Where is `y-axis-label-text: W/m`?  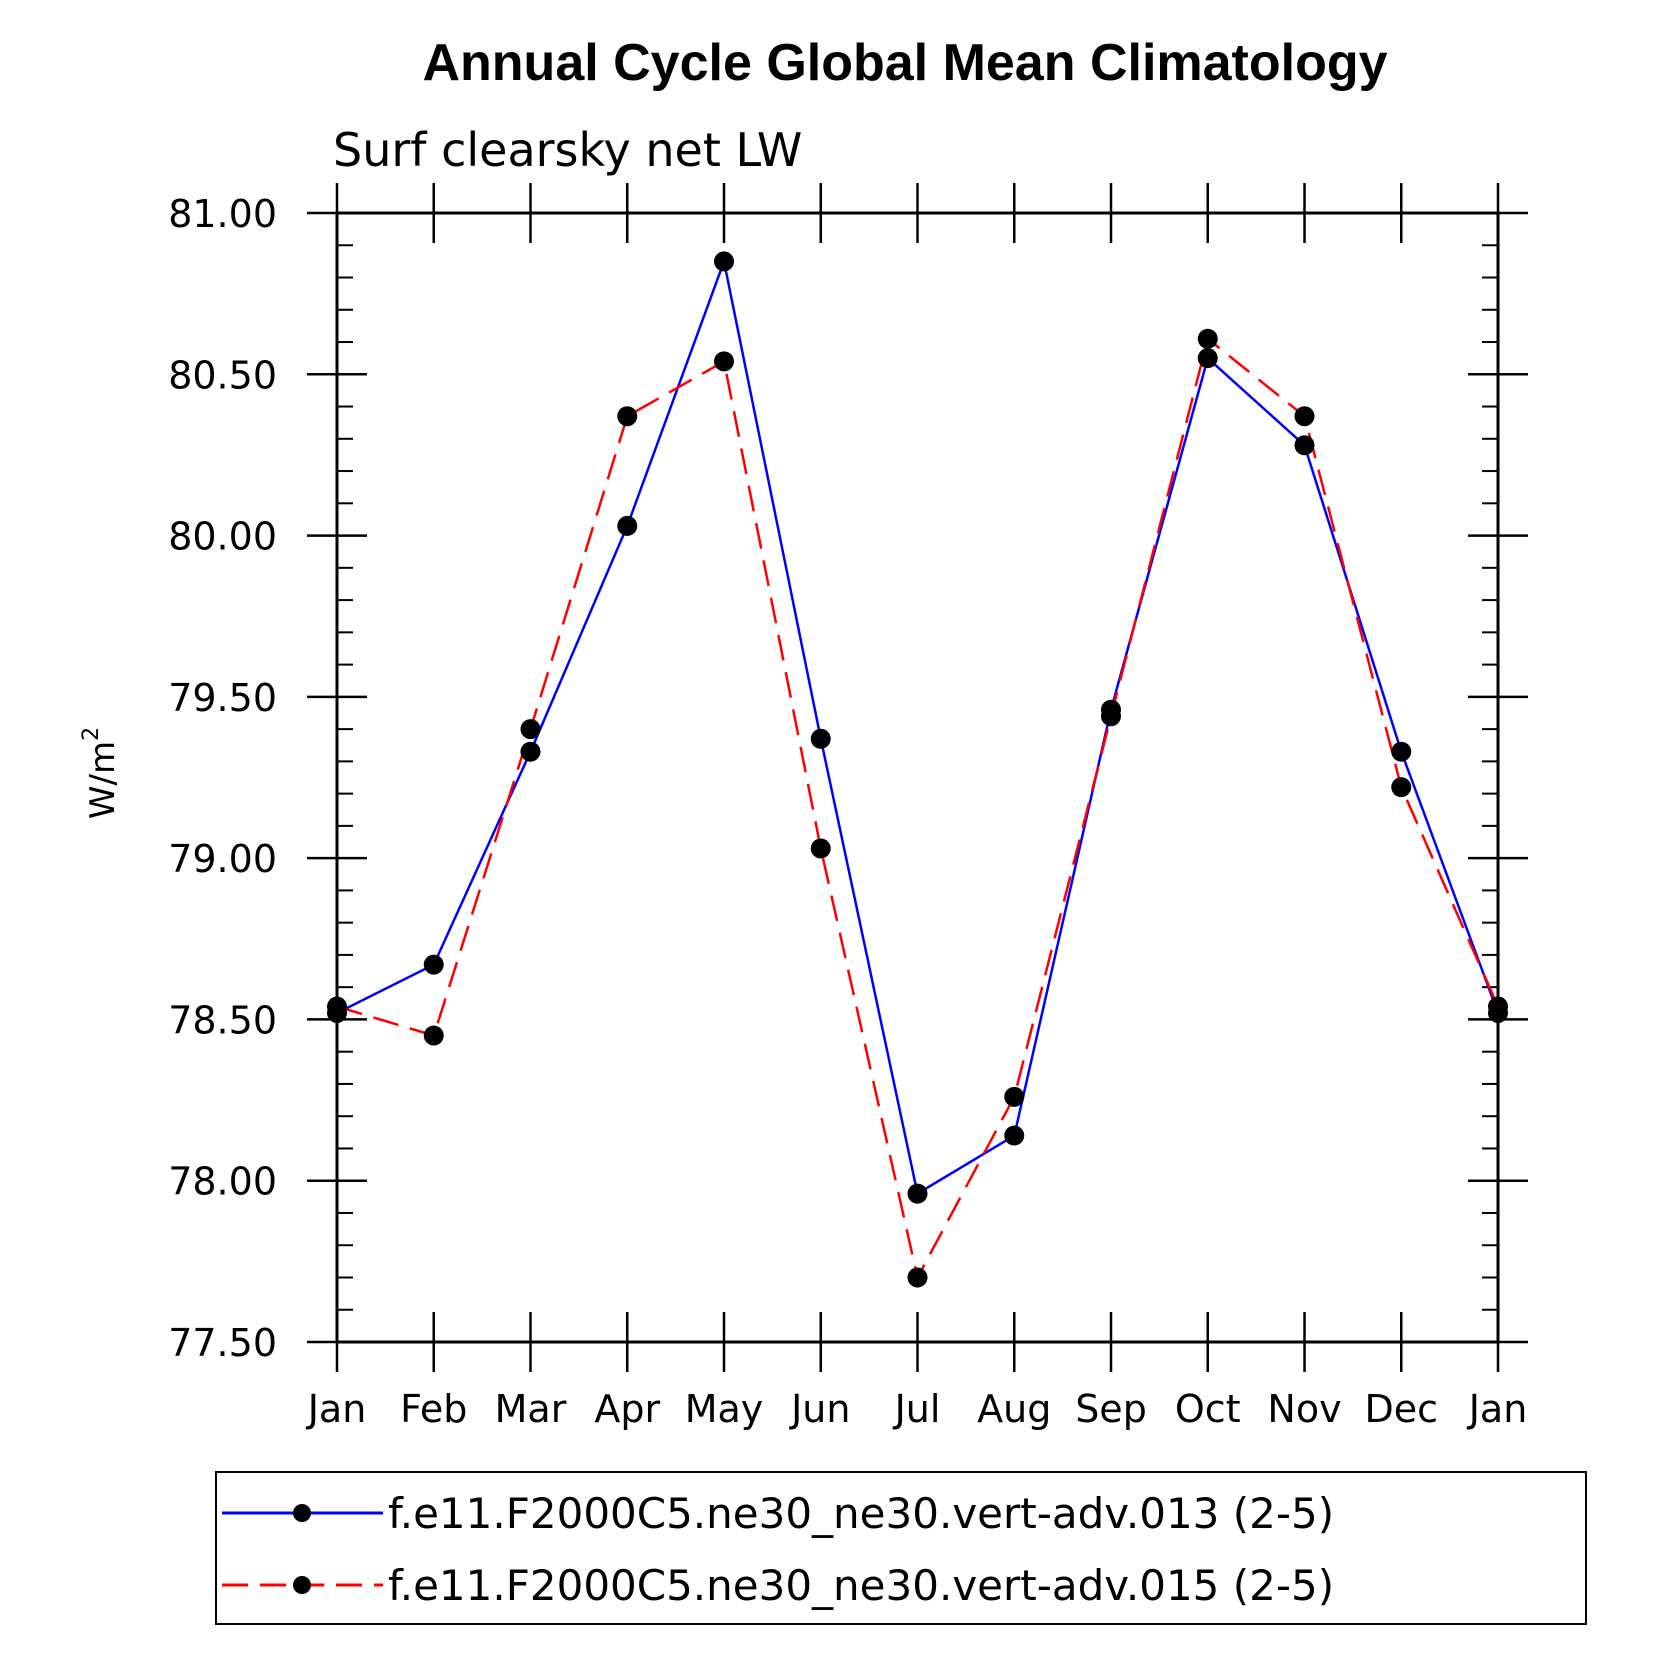
y-axis-label-text: W/m is located at coordinates (103, 780).